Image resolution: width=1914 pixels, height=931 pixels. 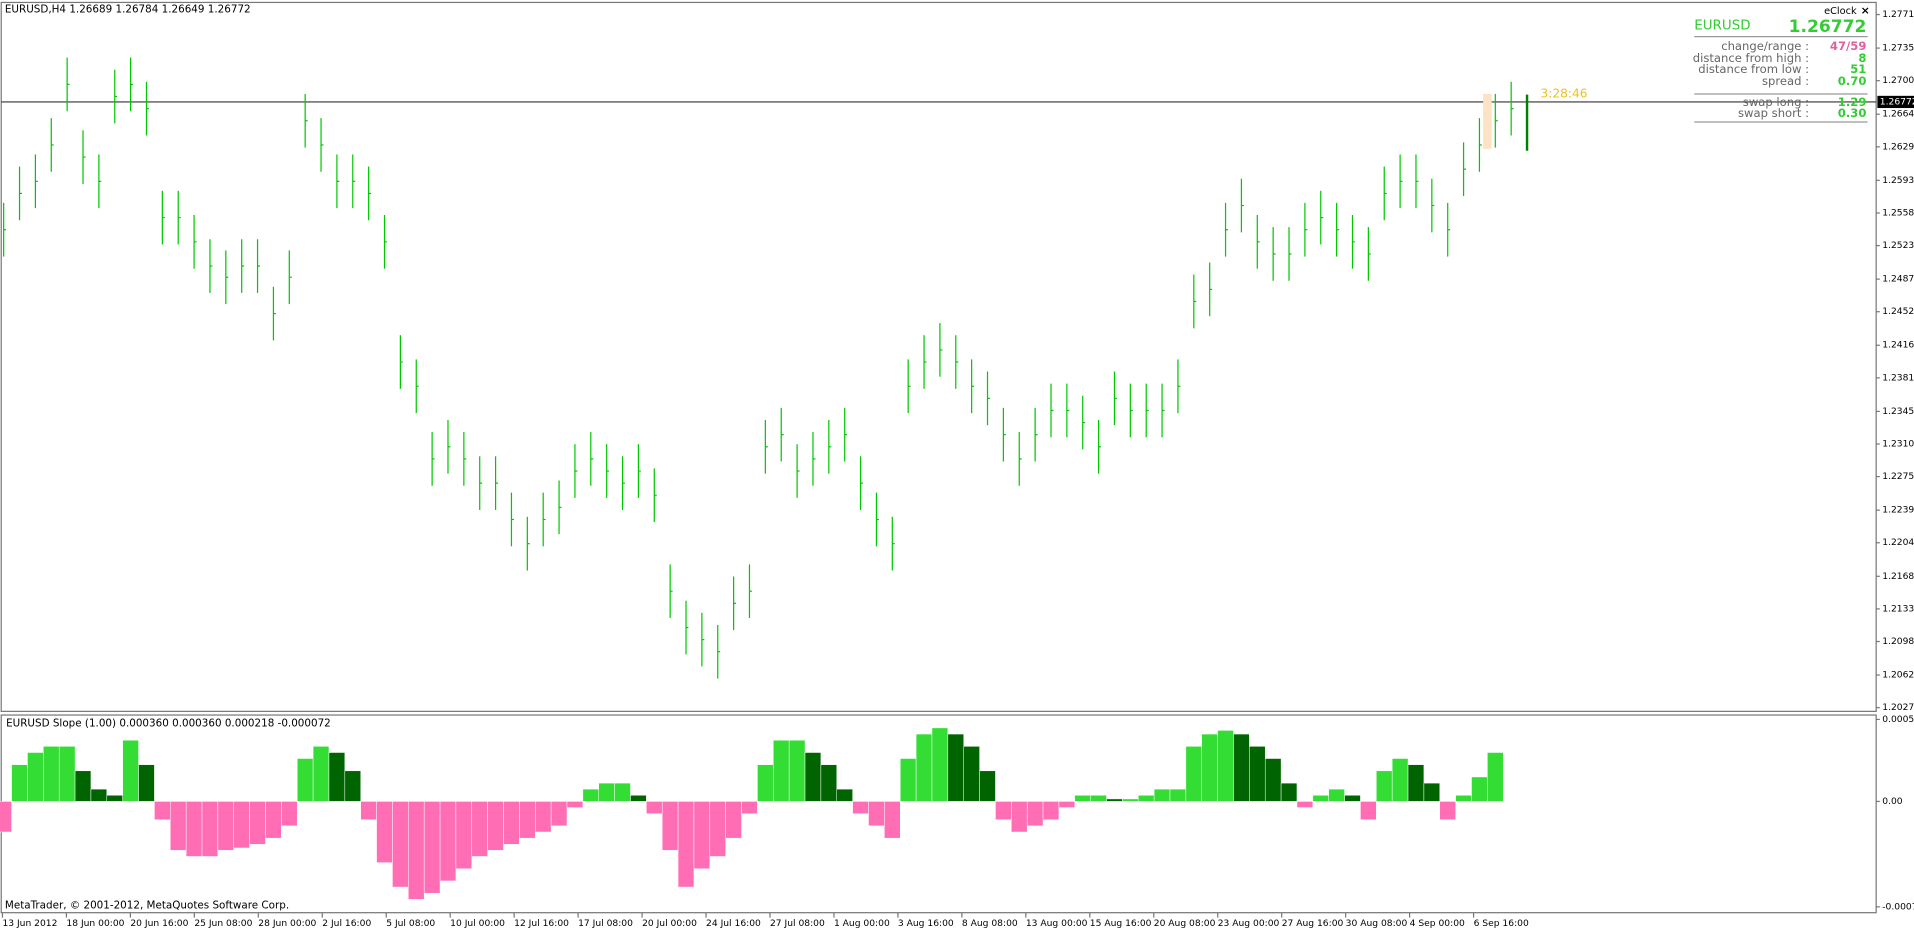 What do you see at coordinates (1898, 312) in the screenshot?
I see `y-tick-label: 1.24520` at bounding box center [1898, 312].